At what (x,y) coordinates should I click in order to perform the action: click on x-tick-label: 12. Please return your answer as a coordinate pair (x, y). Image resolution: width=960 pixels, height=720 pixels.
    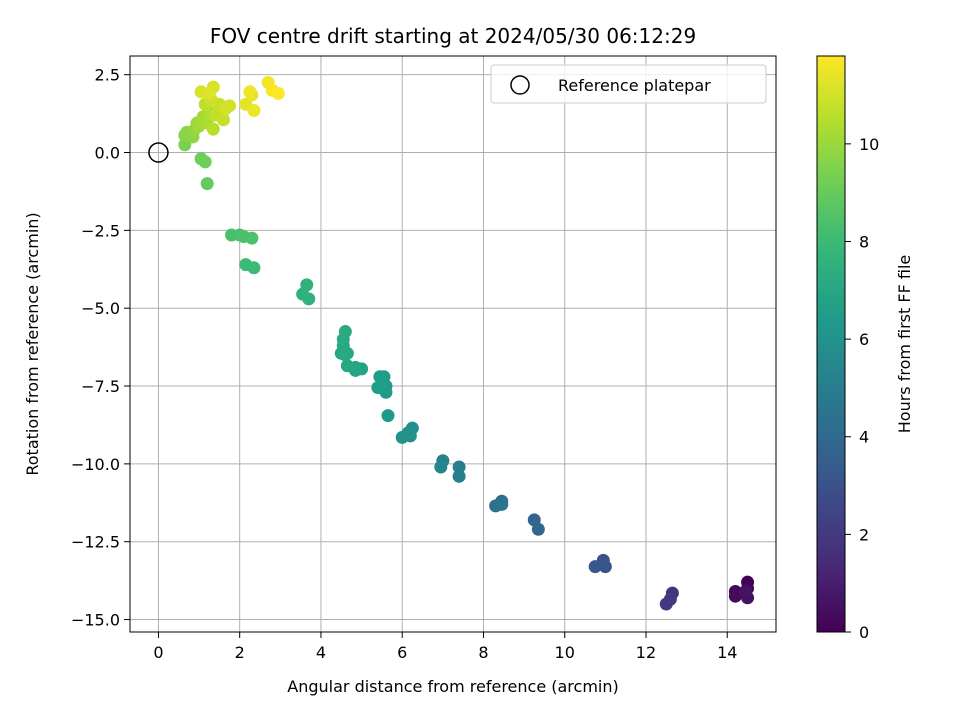
    Looking at the image, I should click on (646, 652).